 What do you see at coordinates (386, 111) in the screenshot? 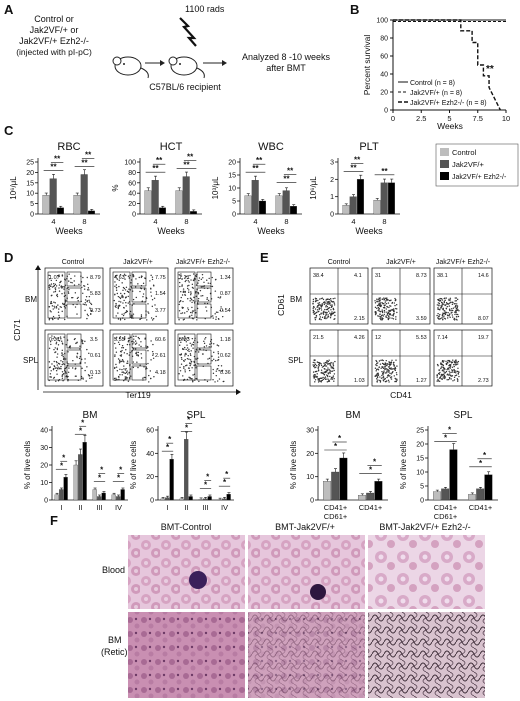
I see `surv-ytick-label: 0` at bounding box center [386, 111].